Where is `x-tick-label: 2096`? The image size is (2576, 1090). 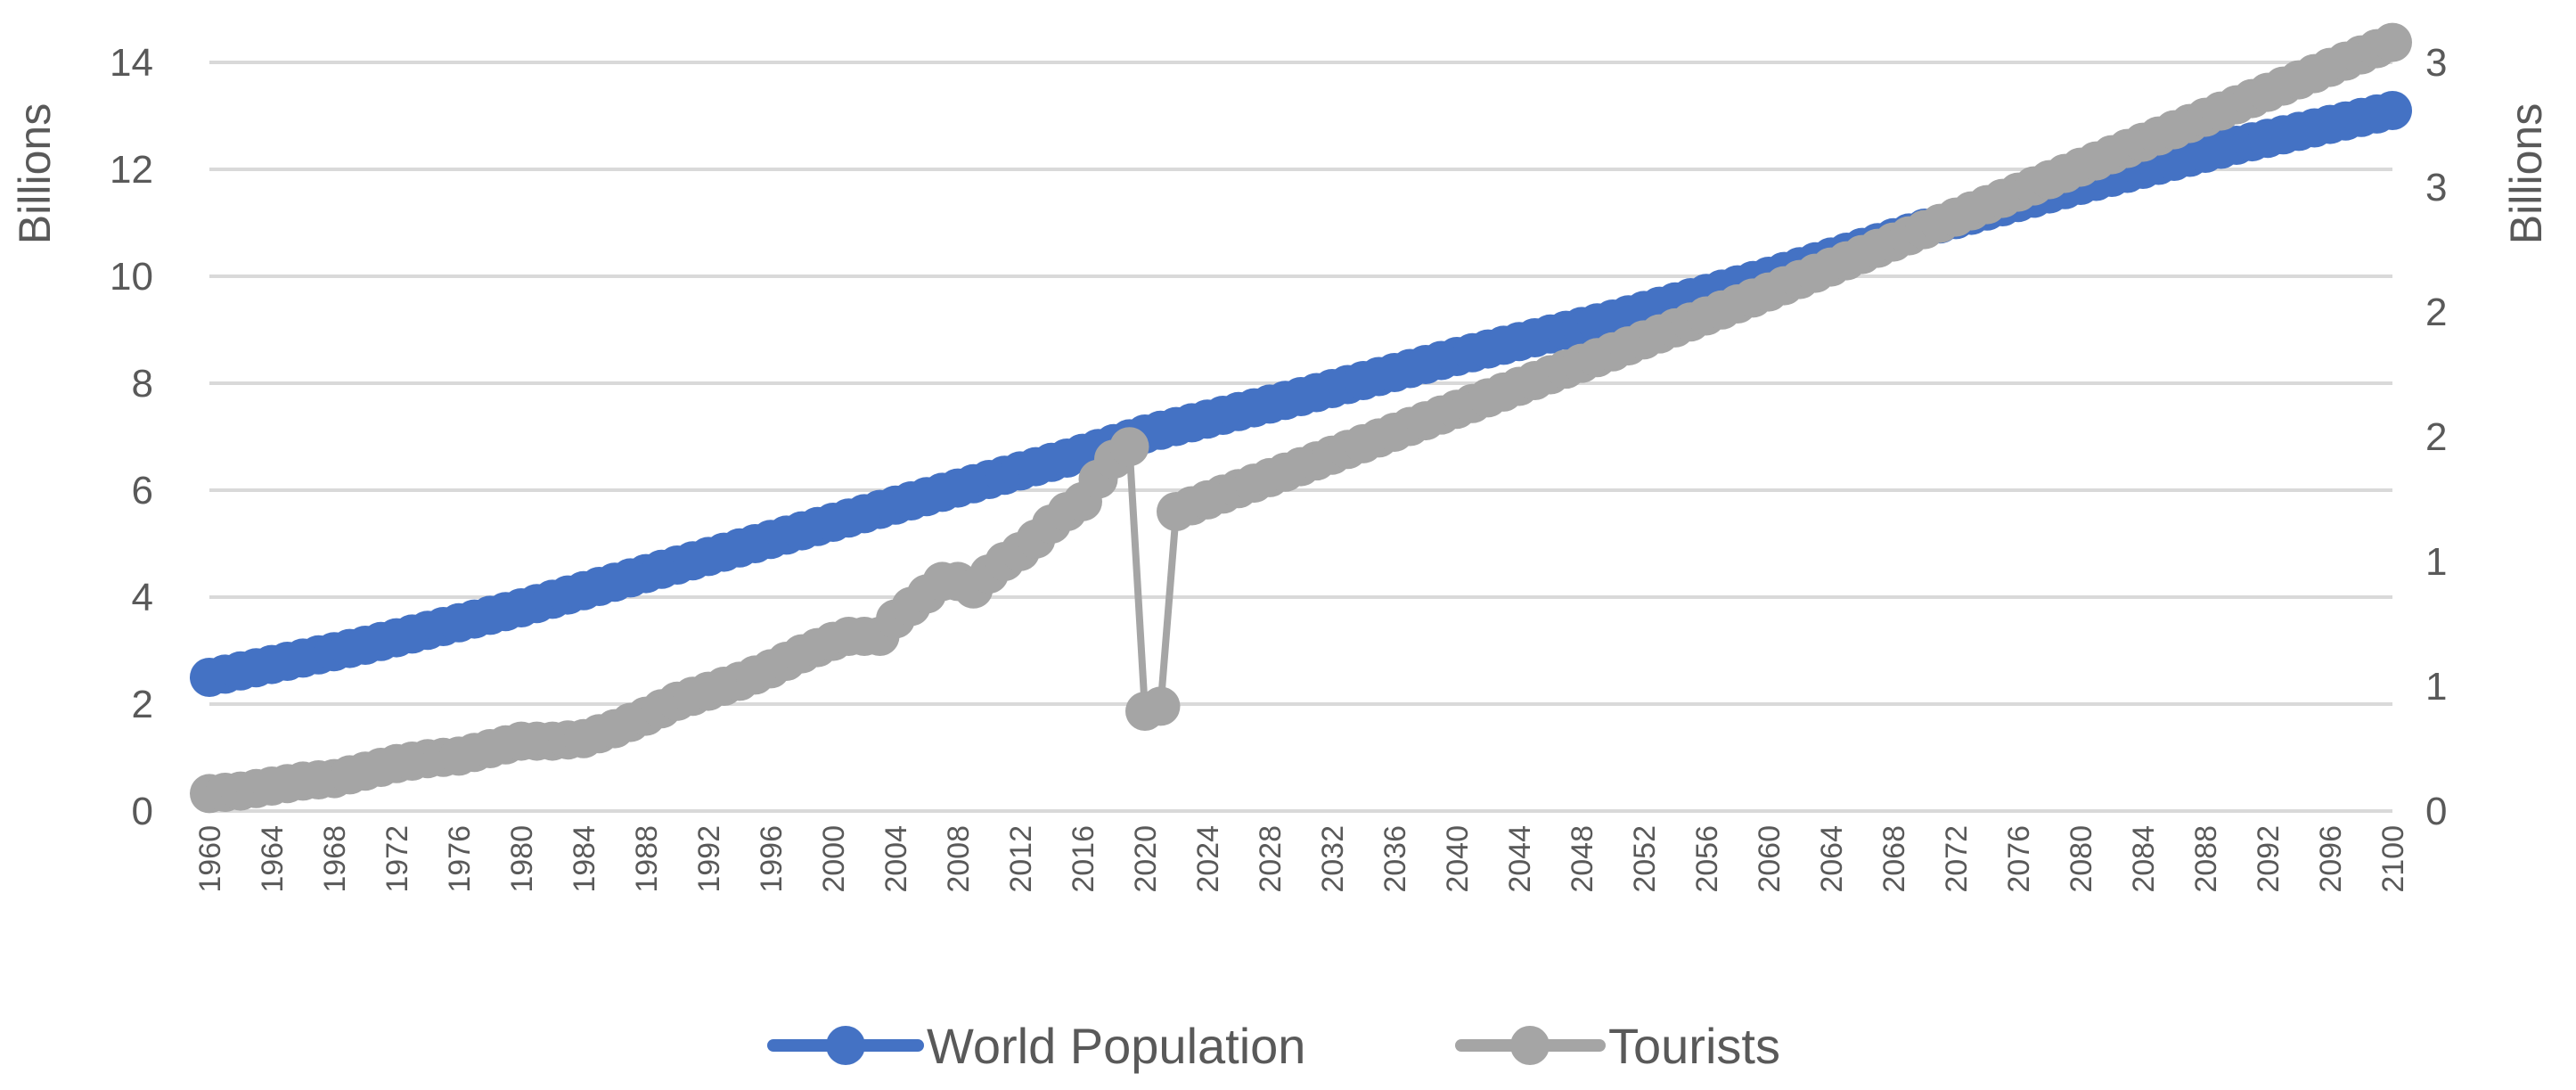
x-tick-label: 2096 is located at coordinates (2331, 859).